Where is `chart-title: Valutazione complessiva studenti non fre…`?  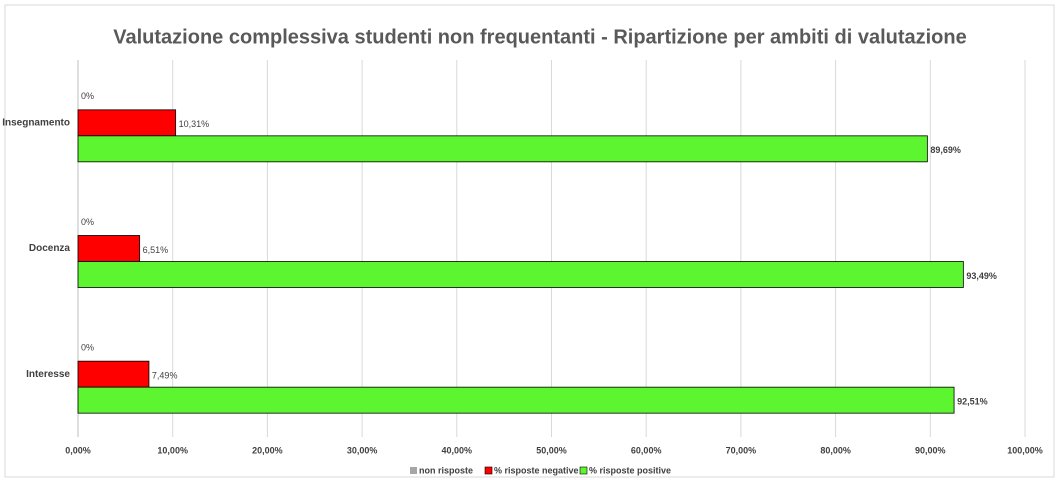
chart-title: Valutazione complessiva studenti non fre… is located at coordinates (539, 37).